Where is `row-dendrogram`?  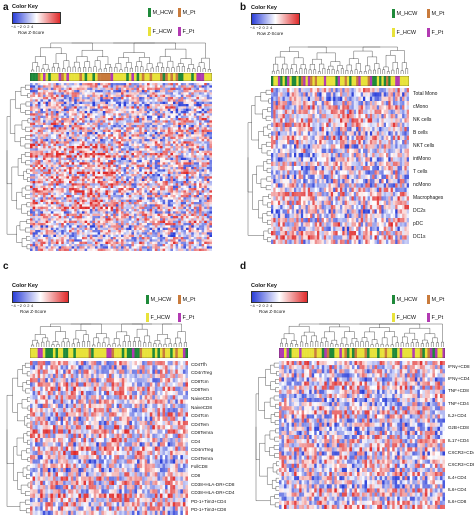 row-dendrogram is located at coordinates (18, 167).